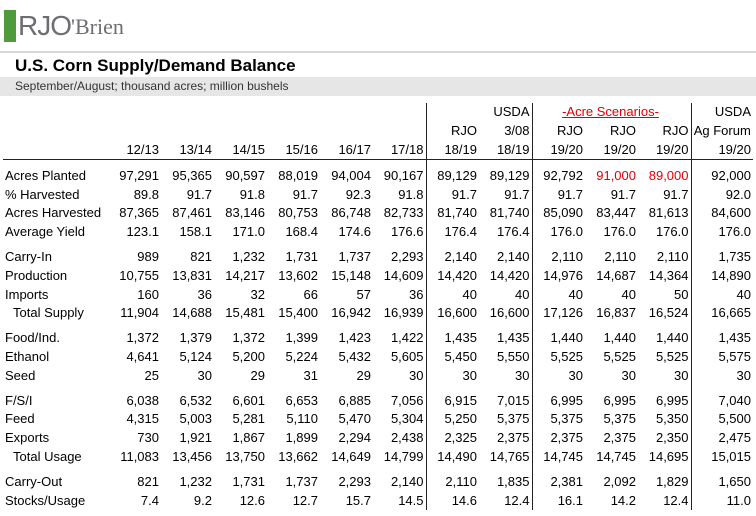  Describe the element at coordinates (558, 131) in the screenshot. I see `header-cell: RJO` at that location.